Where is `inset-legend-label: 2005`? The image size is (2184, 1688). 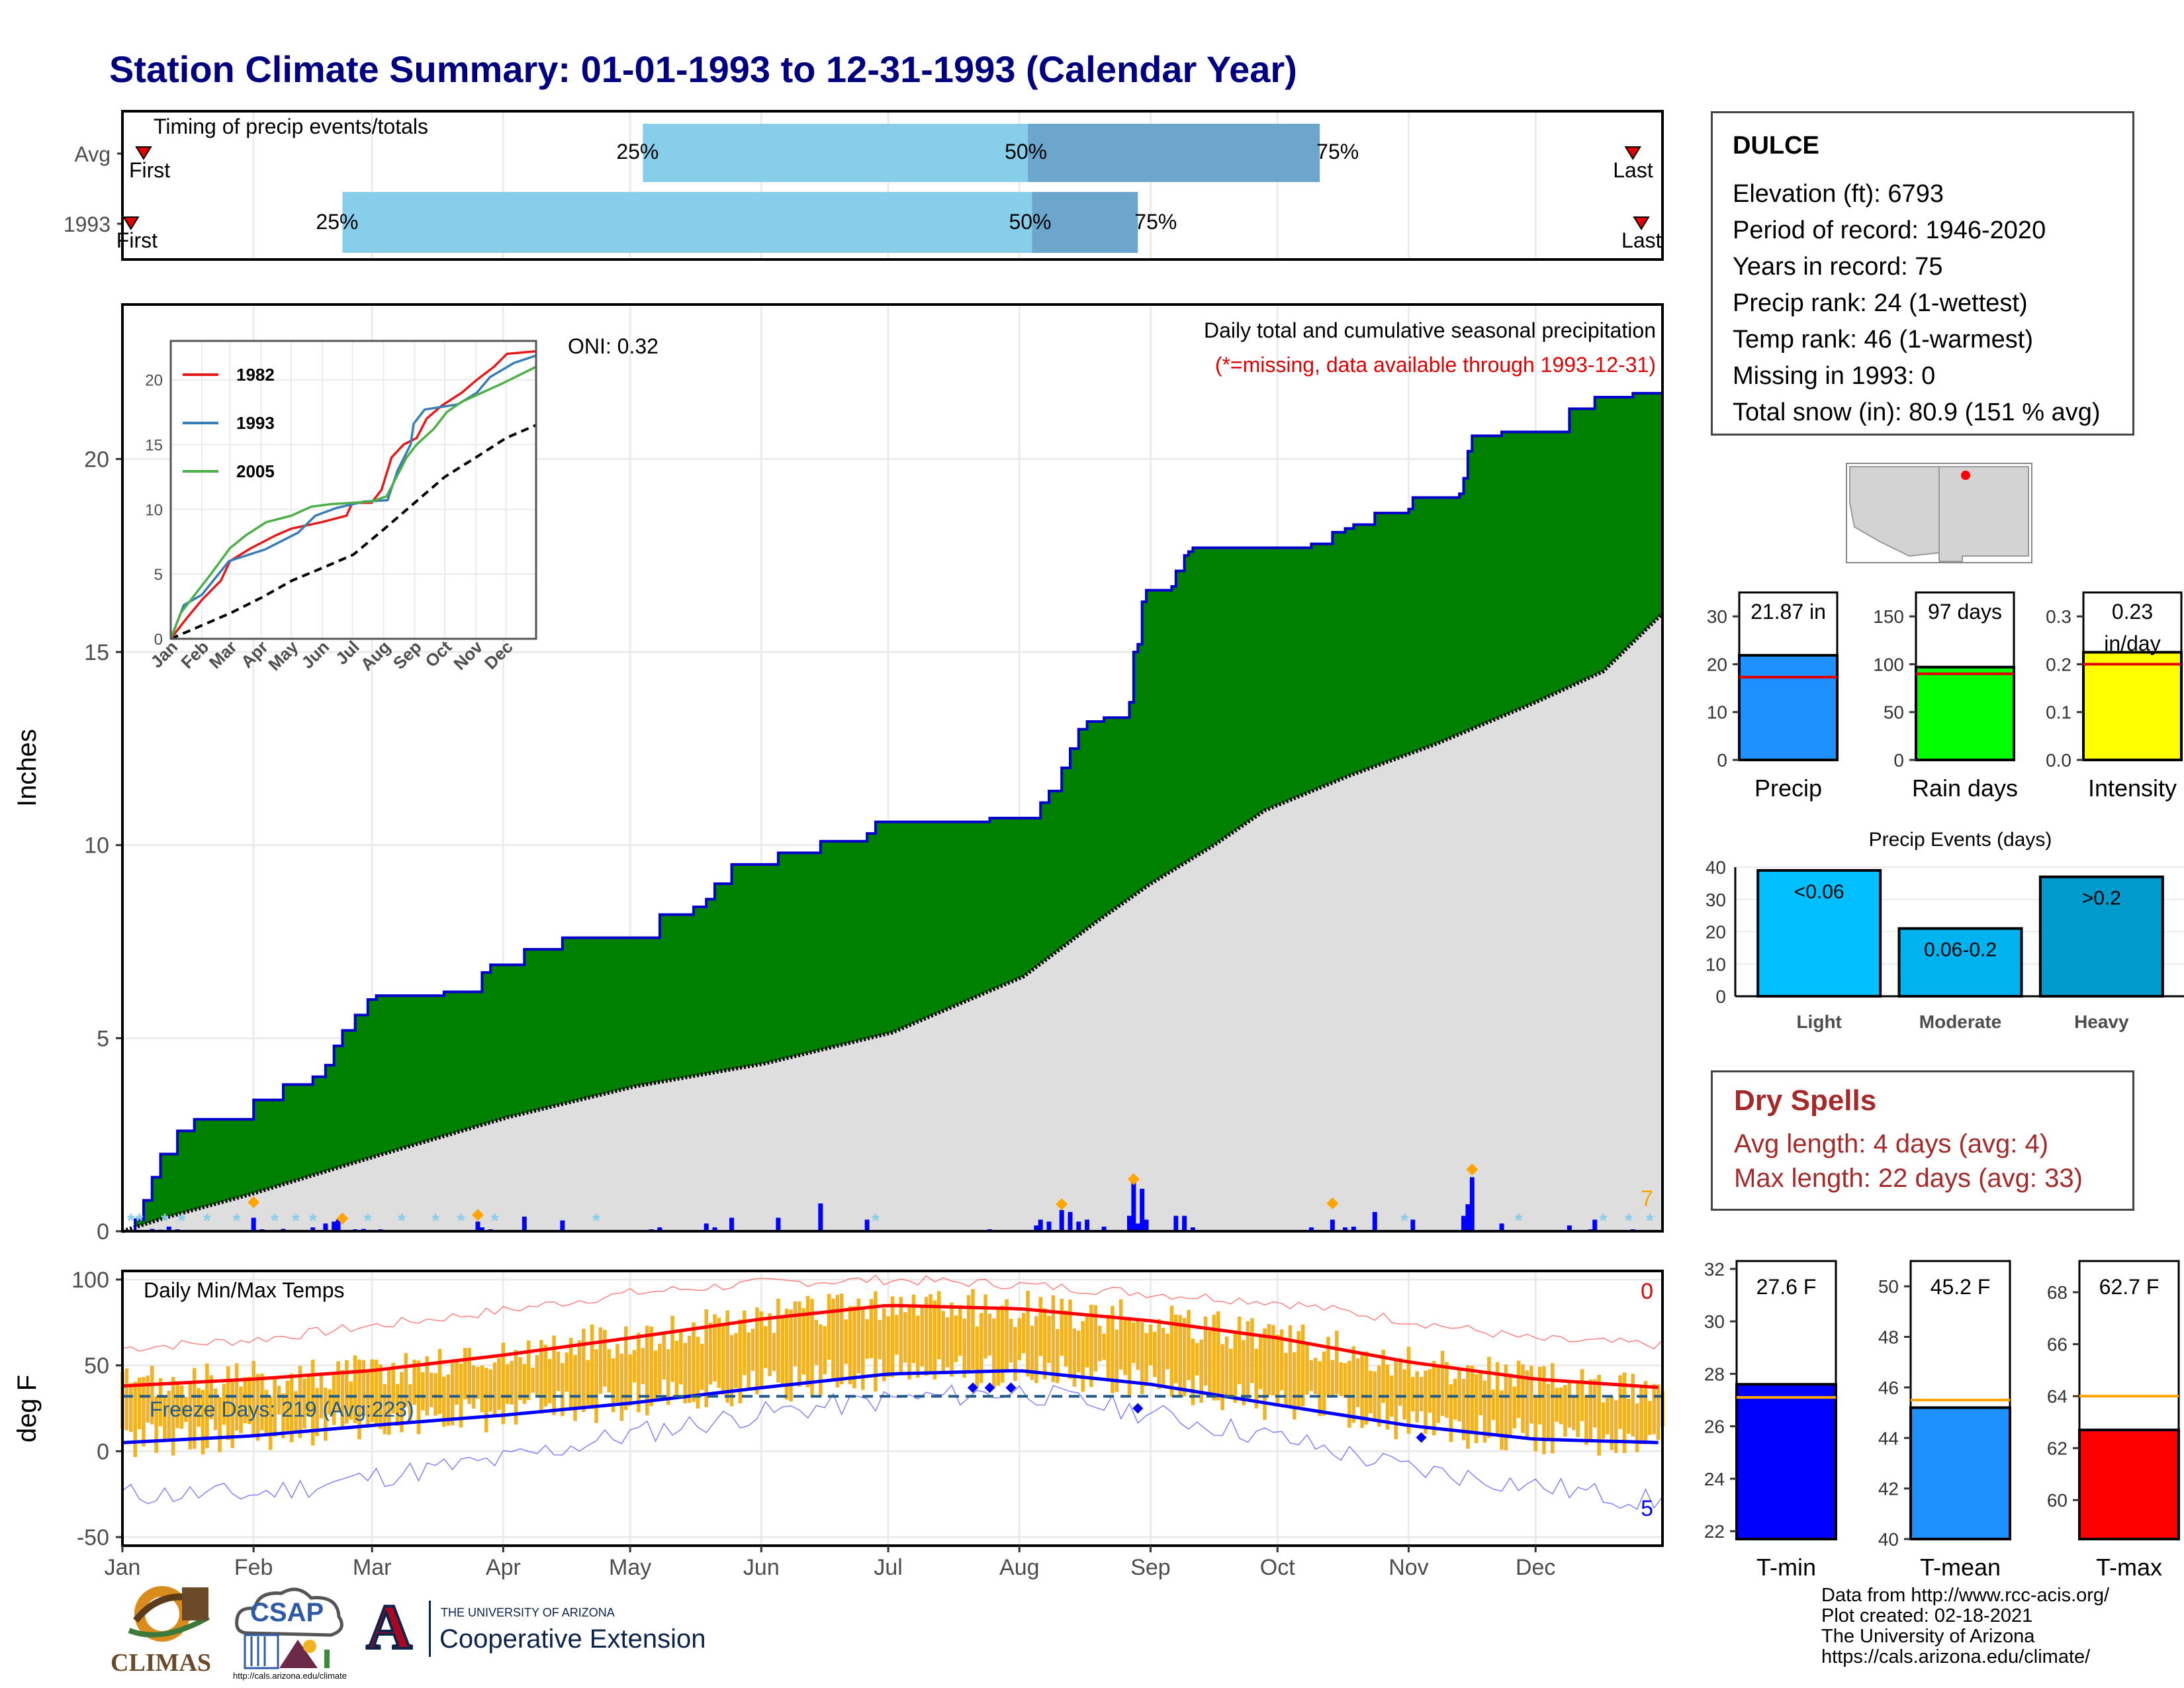
inset-legend-label: 2005 is located at coordinates (256, 471).